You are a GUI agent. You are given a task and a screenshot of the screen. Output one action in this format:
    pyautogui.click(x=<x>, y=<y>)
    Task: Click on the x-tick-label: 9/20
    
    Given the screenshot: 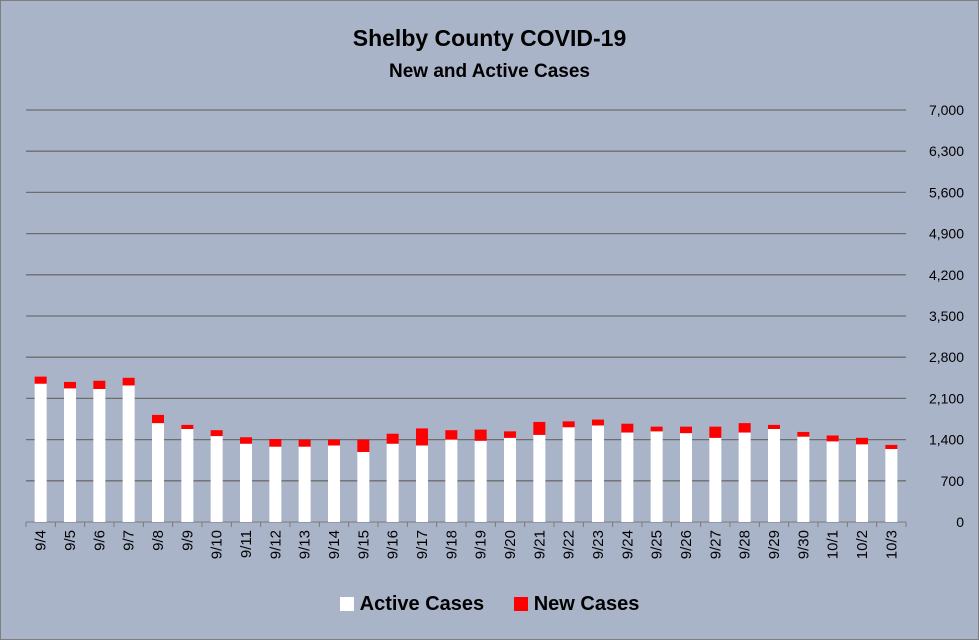 What is the action you would take?
    pyautogui.click(x=510, y=544)
    